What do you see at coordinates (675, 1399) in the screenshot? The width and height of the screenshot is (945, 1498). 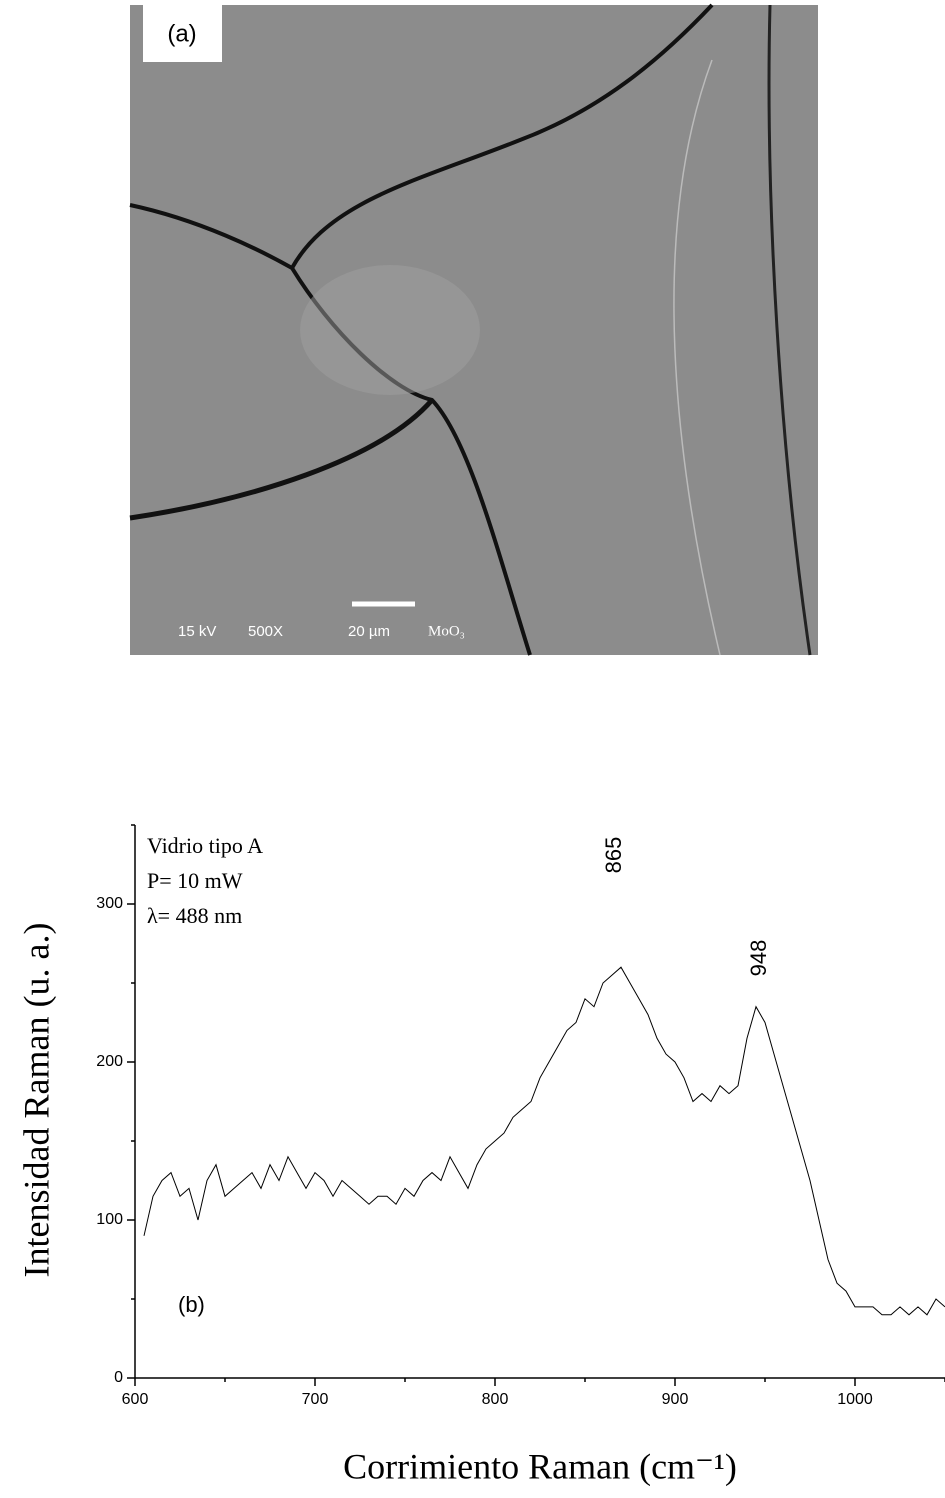 I see `x-tick-label: 900` at bounding box center [675, 1399].